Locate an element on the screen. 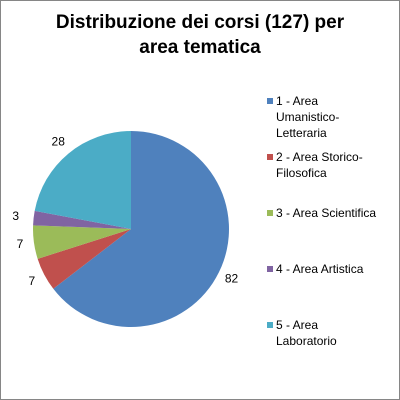  legend-label-2-line-1: 2 - Area Storico- is located at coordinates (319, 157).